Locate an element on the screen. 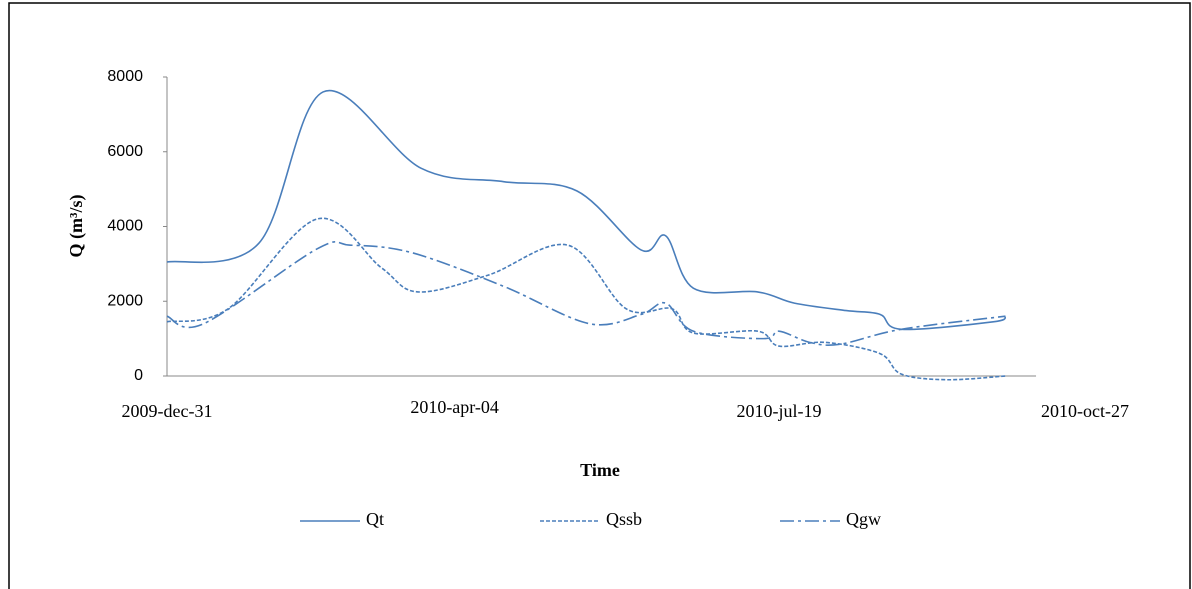 This screenshot has width=1192, height=589. x-tick-label: 2010-jul-19 is located at coordinates (779, 411).